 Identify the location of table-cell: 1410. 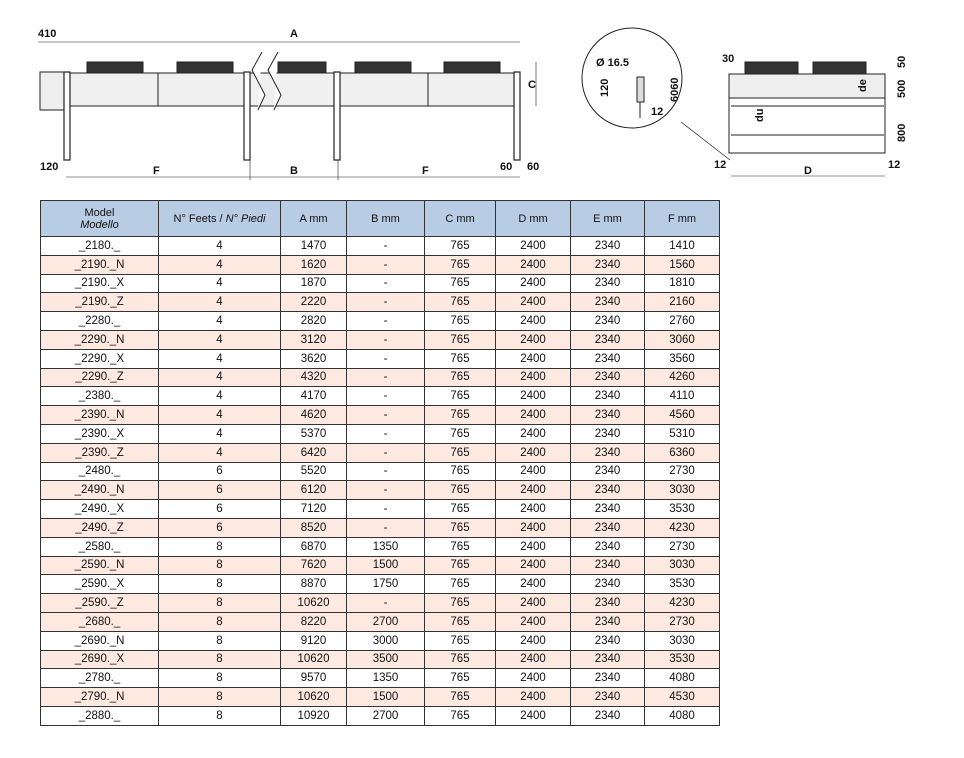
(682, 246).